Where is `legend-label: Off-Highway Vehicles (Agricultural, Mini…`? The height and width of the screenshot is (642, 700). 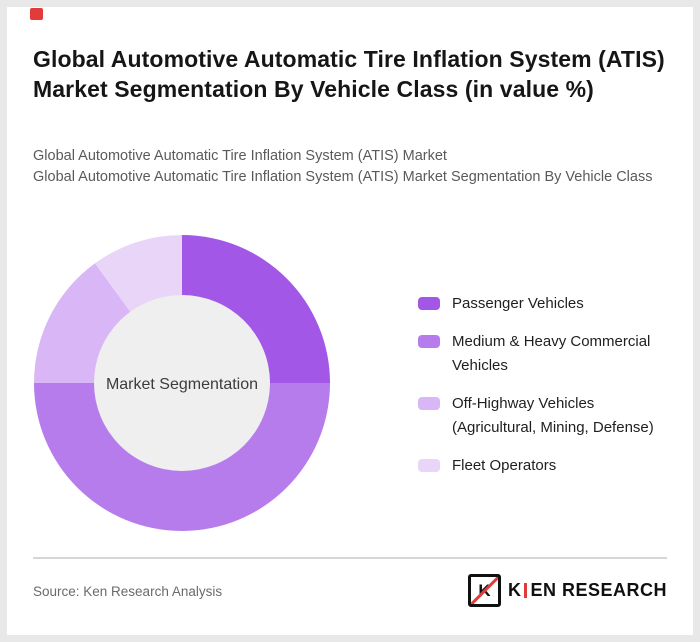 legend-label: Off-Highway Vehicles (Agricultural, Mini… is located at coordinates (553, 415).